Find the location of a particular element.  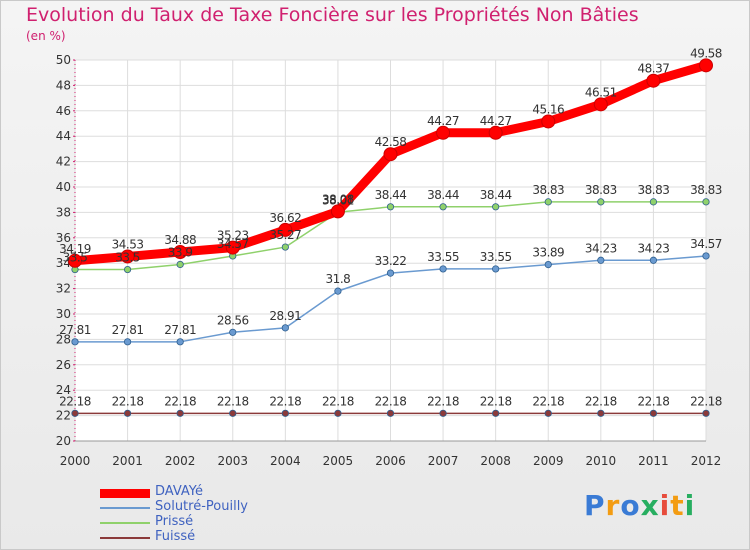

data-label: 34.57 is located at coordinates (706, 244).